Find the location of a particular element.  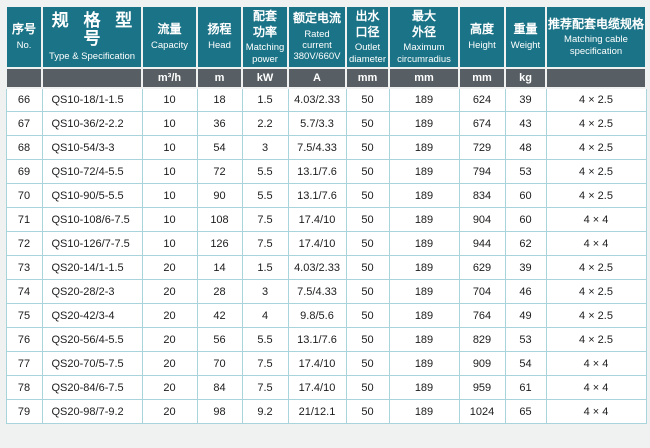

cell-type: QS20-98/7-9.2 is located at coordinates (92, 412).